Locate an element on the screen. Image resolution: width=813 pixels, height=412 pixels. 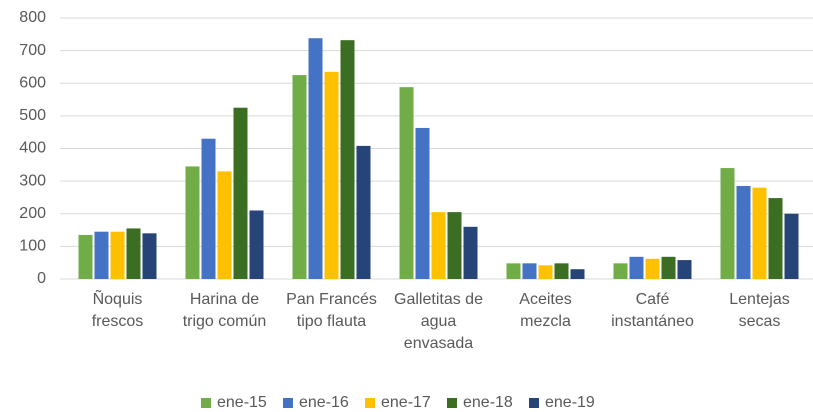
legend-label: ene-19 is located at coordinates (570, 402).